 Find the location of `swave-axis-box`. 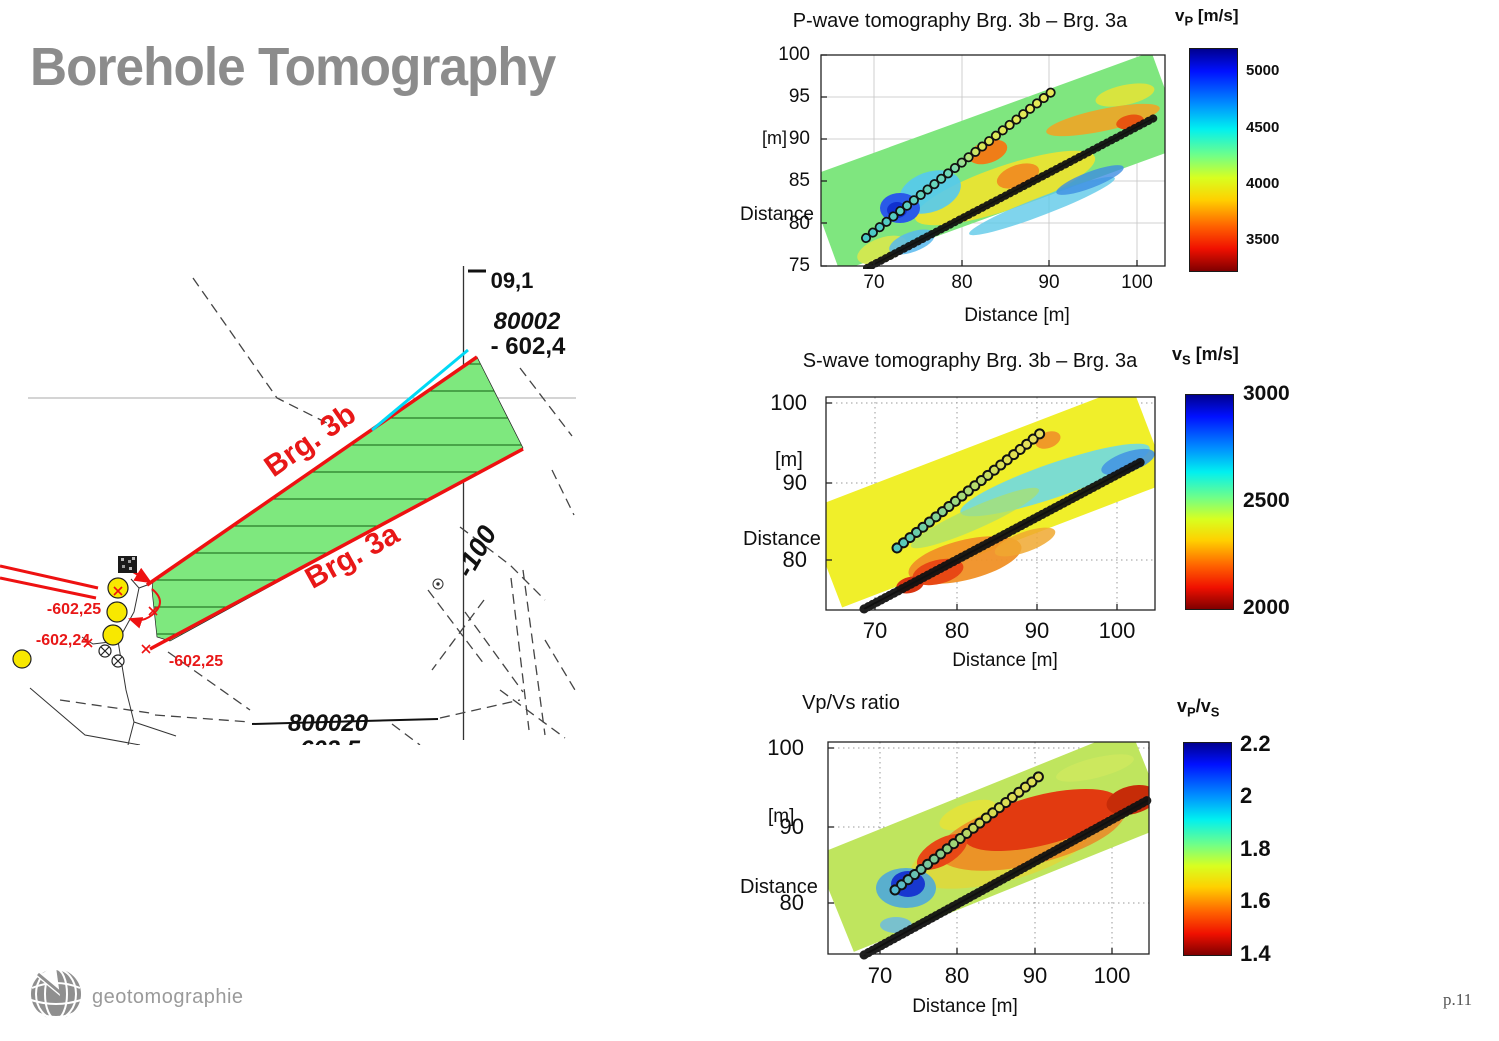

swave-axis-box is located at coordinates (990, 503).